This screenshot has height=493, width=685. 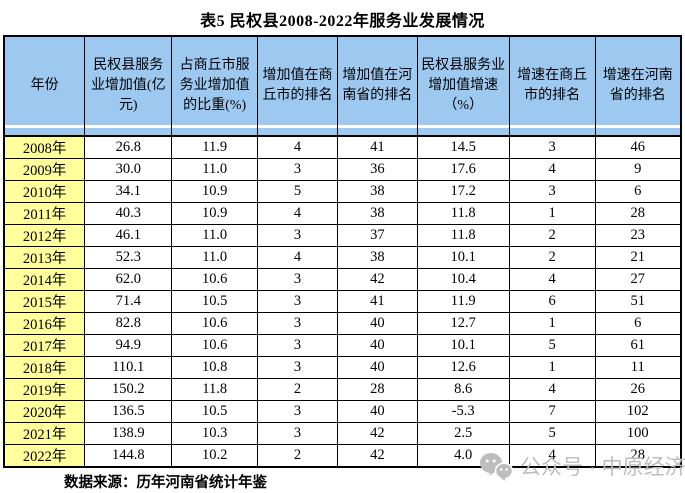 I want to click on table-row: 2010年 34.1 10.9 5 38 17.2 3 6, so click(x=342, y=191).